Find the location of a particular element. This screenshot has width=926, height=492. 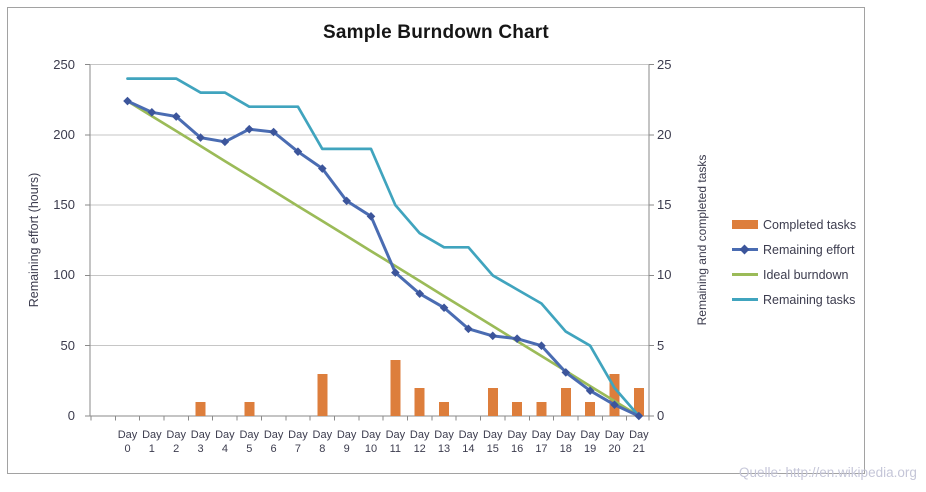

x-axis-tick-label: Day 10 is located at coordinates (371, 442).